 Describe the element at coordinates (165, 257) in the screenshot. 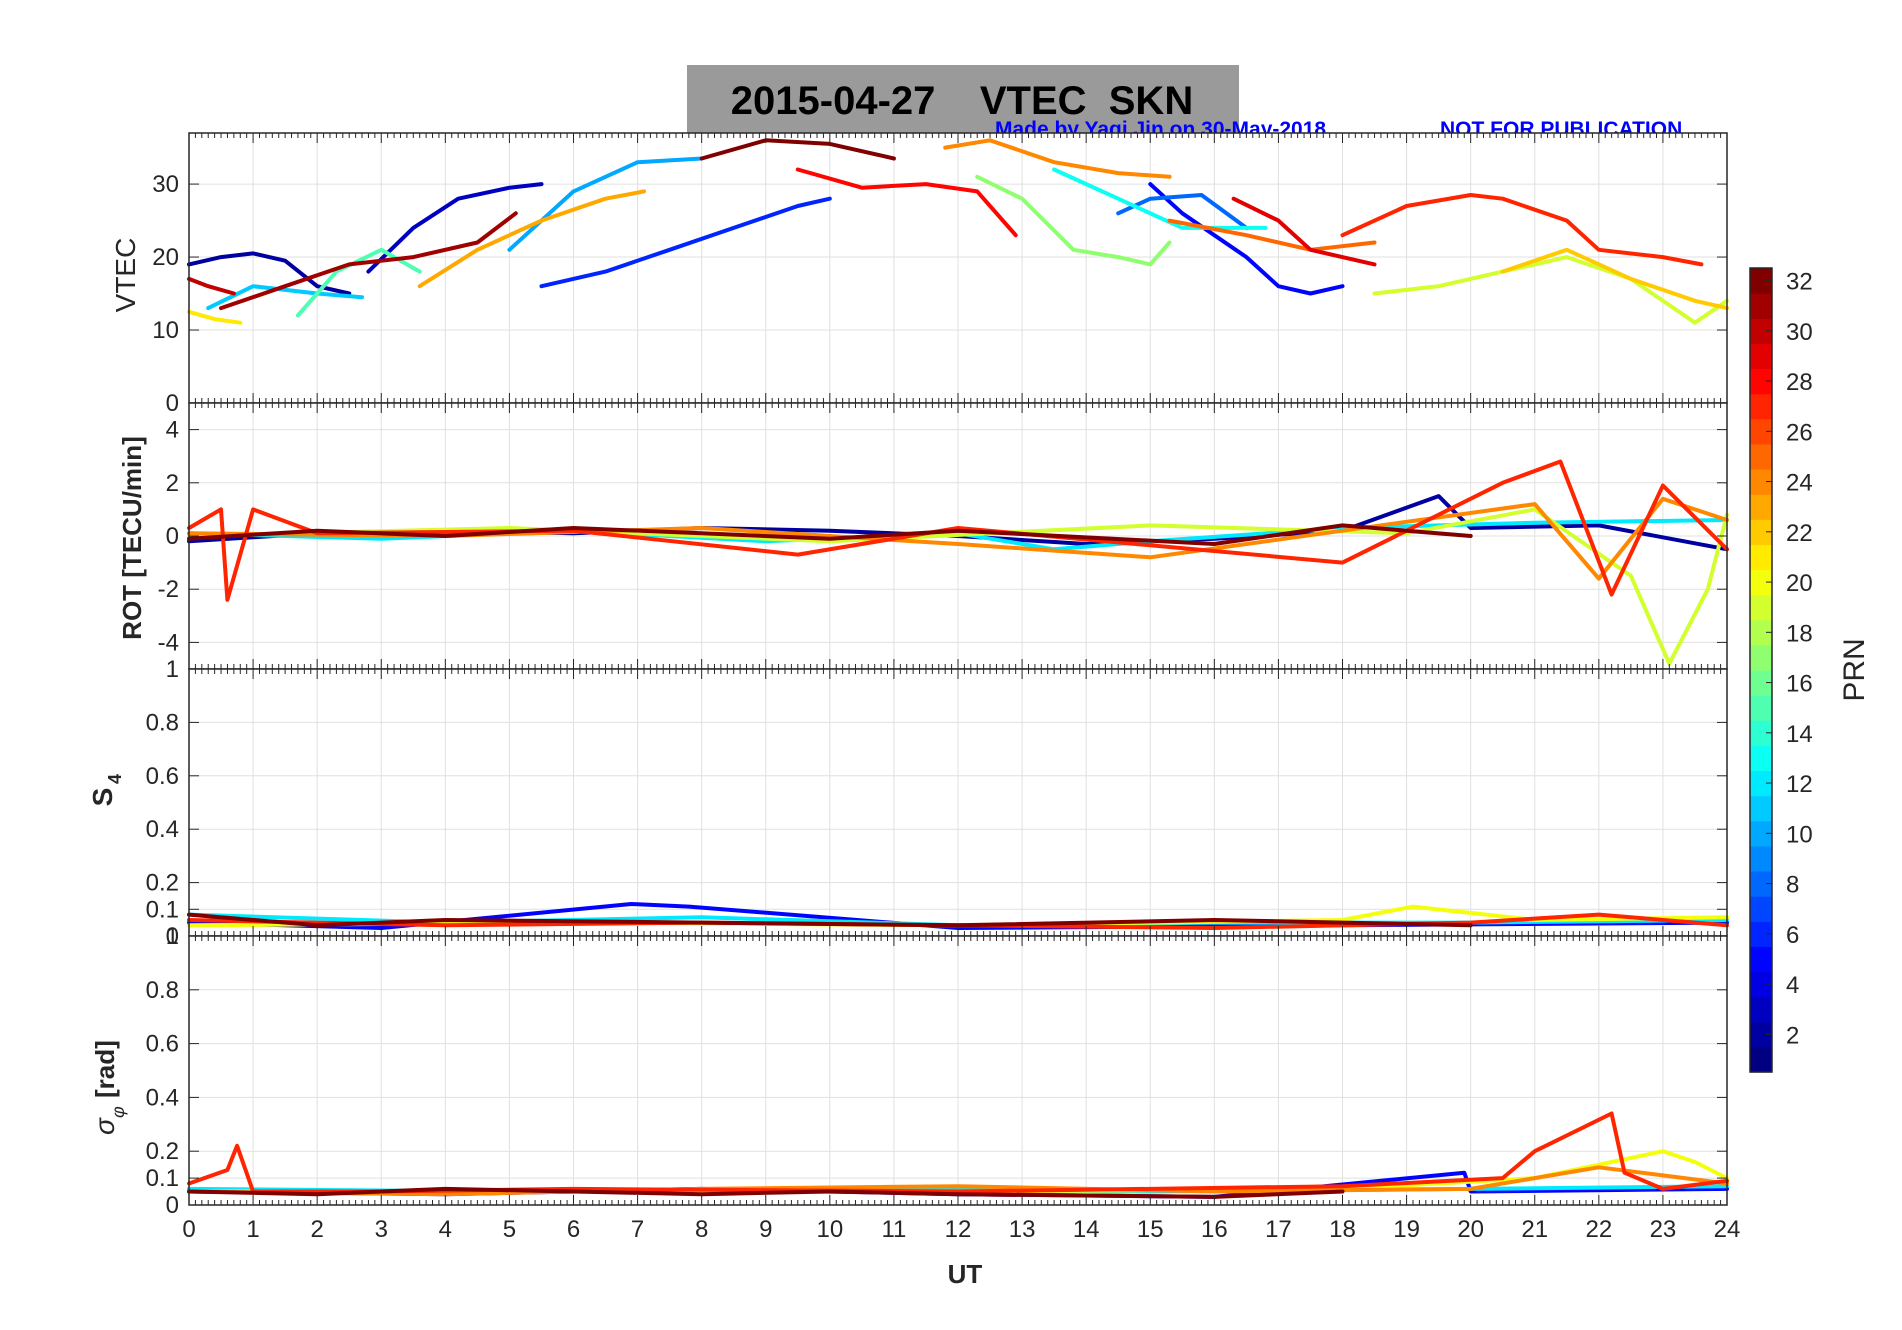

I see `y-tick-label: 20` at that location.